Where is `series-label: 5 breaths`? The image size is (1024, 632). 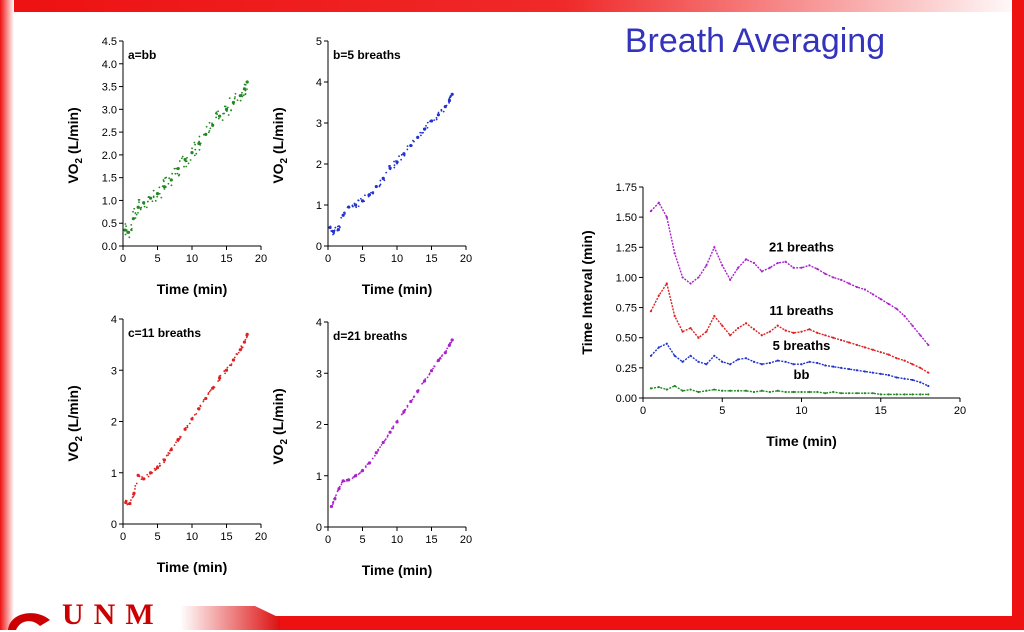 series-label: 5 breaths is located at coordinates (802, 345).